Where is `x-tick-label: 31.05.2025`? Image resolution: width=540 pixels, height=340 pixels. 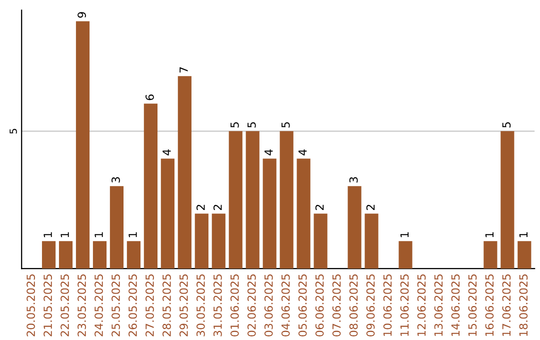 x-tick-label: 31.05.2025 is located at coordinates (217, 305).